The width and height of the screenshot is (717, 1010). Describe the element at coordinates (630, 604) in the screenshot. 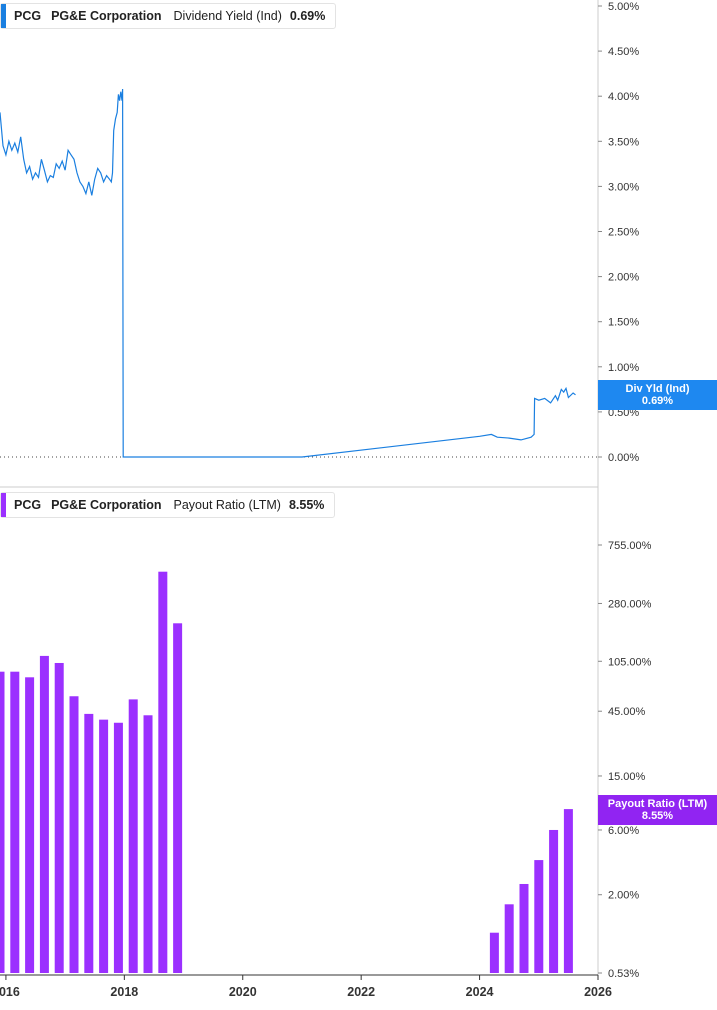

I see `payout-tick-label: 280.00%` at that location.